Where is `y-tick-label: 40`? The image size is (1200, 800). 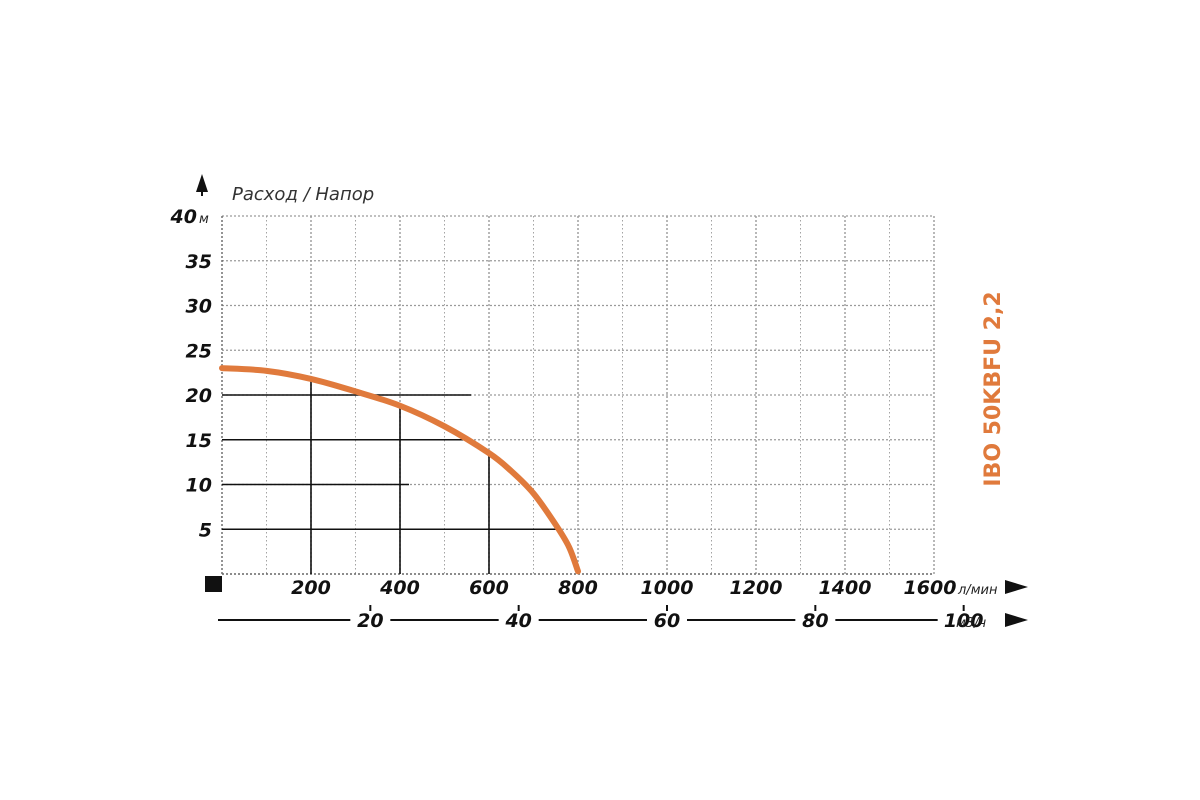
y-tick-label: 40 is located at coordinates (183, 217).